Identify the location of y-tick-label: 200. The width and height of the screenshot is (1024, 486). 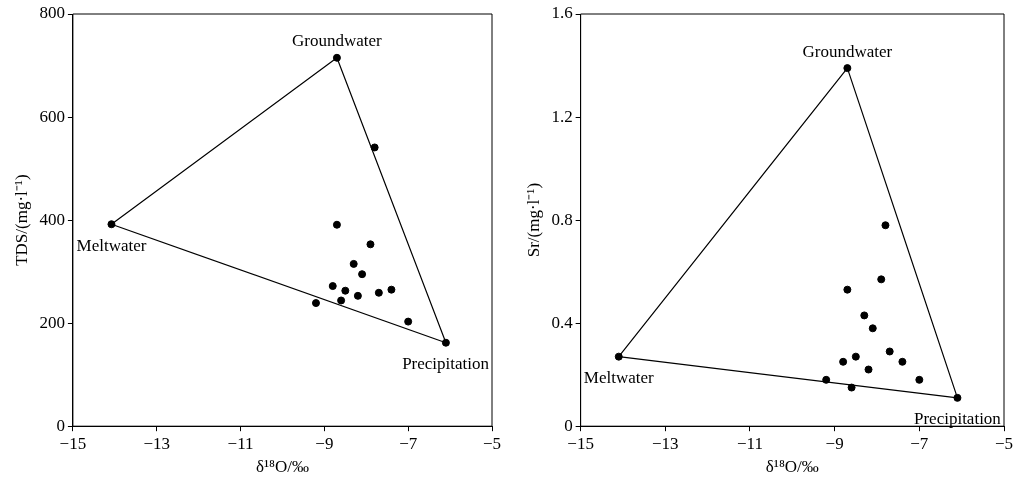
(52, 322).